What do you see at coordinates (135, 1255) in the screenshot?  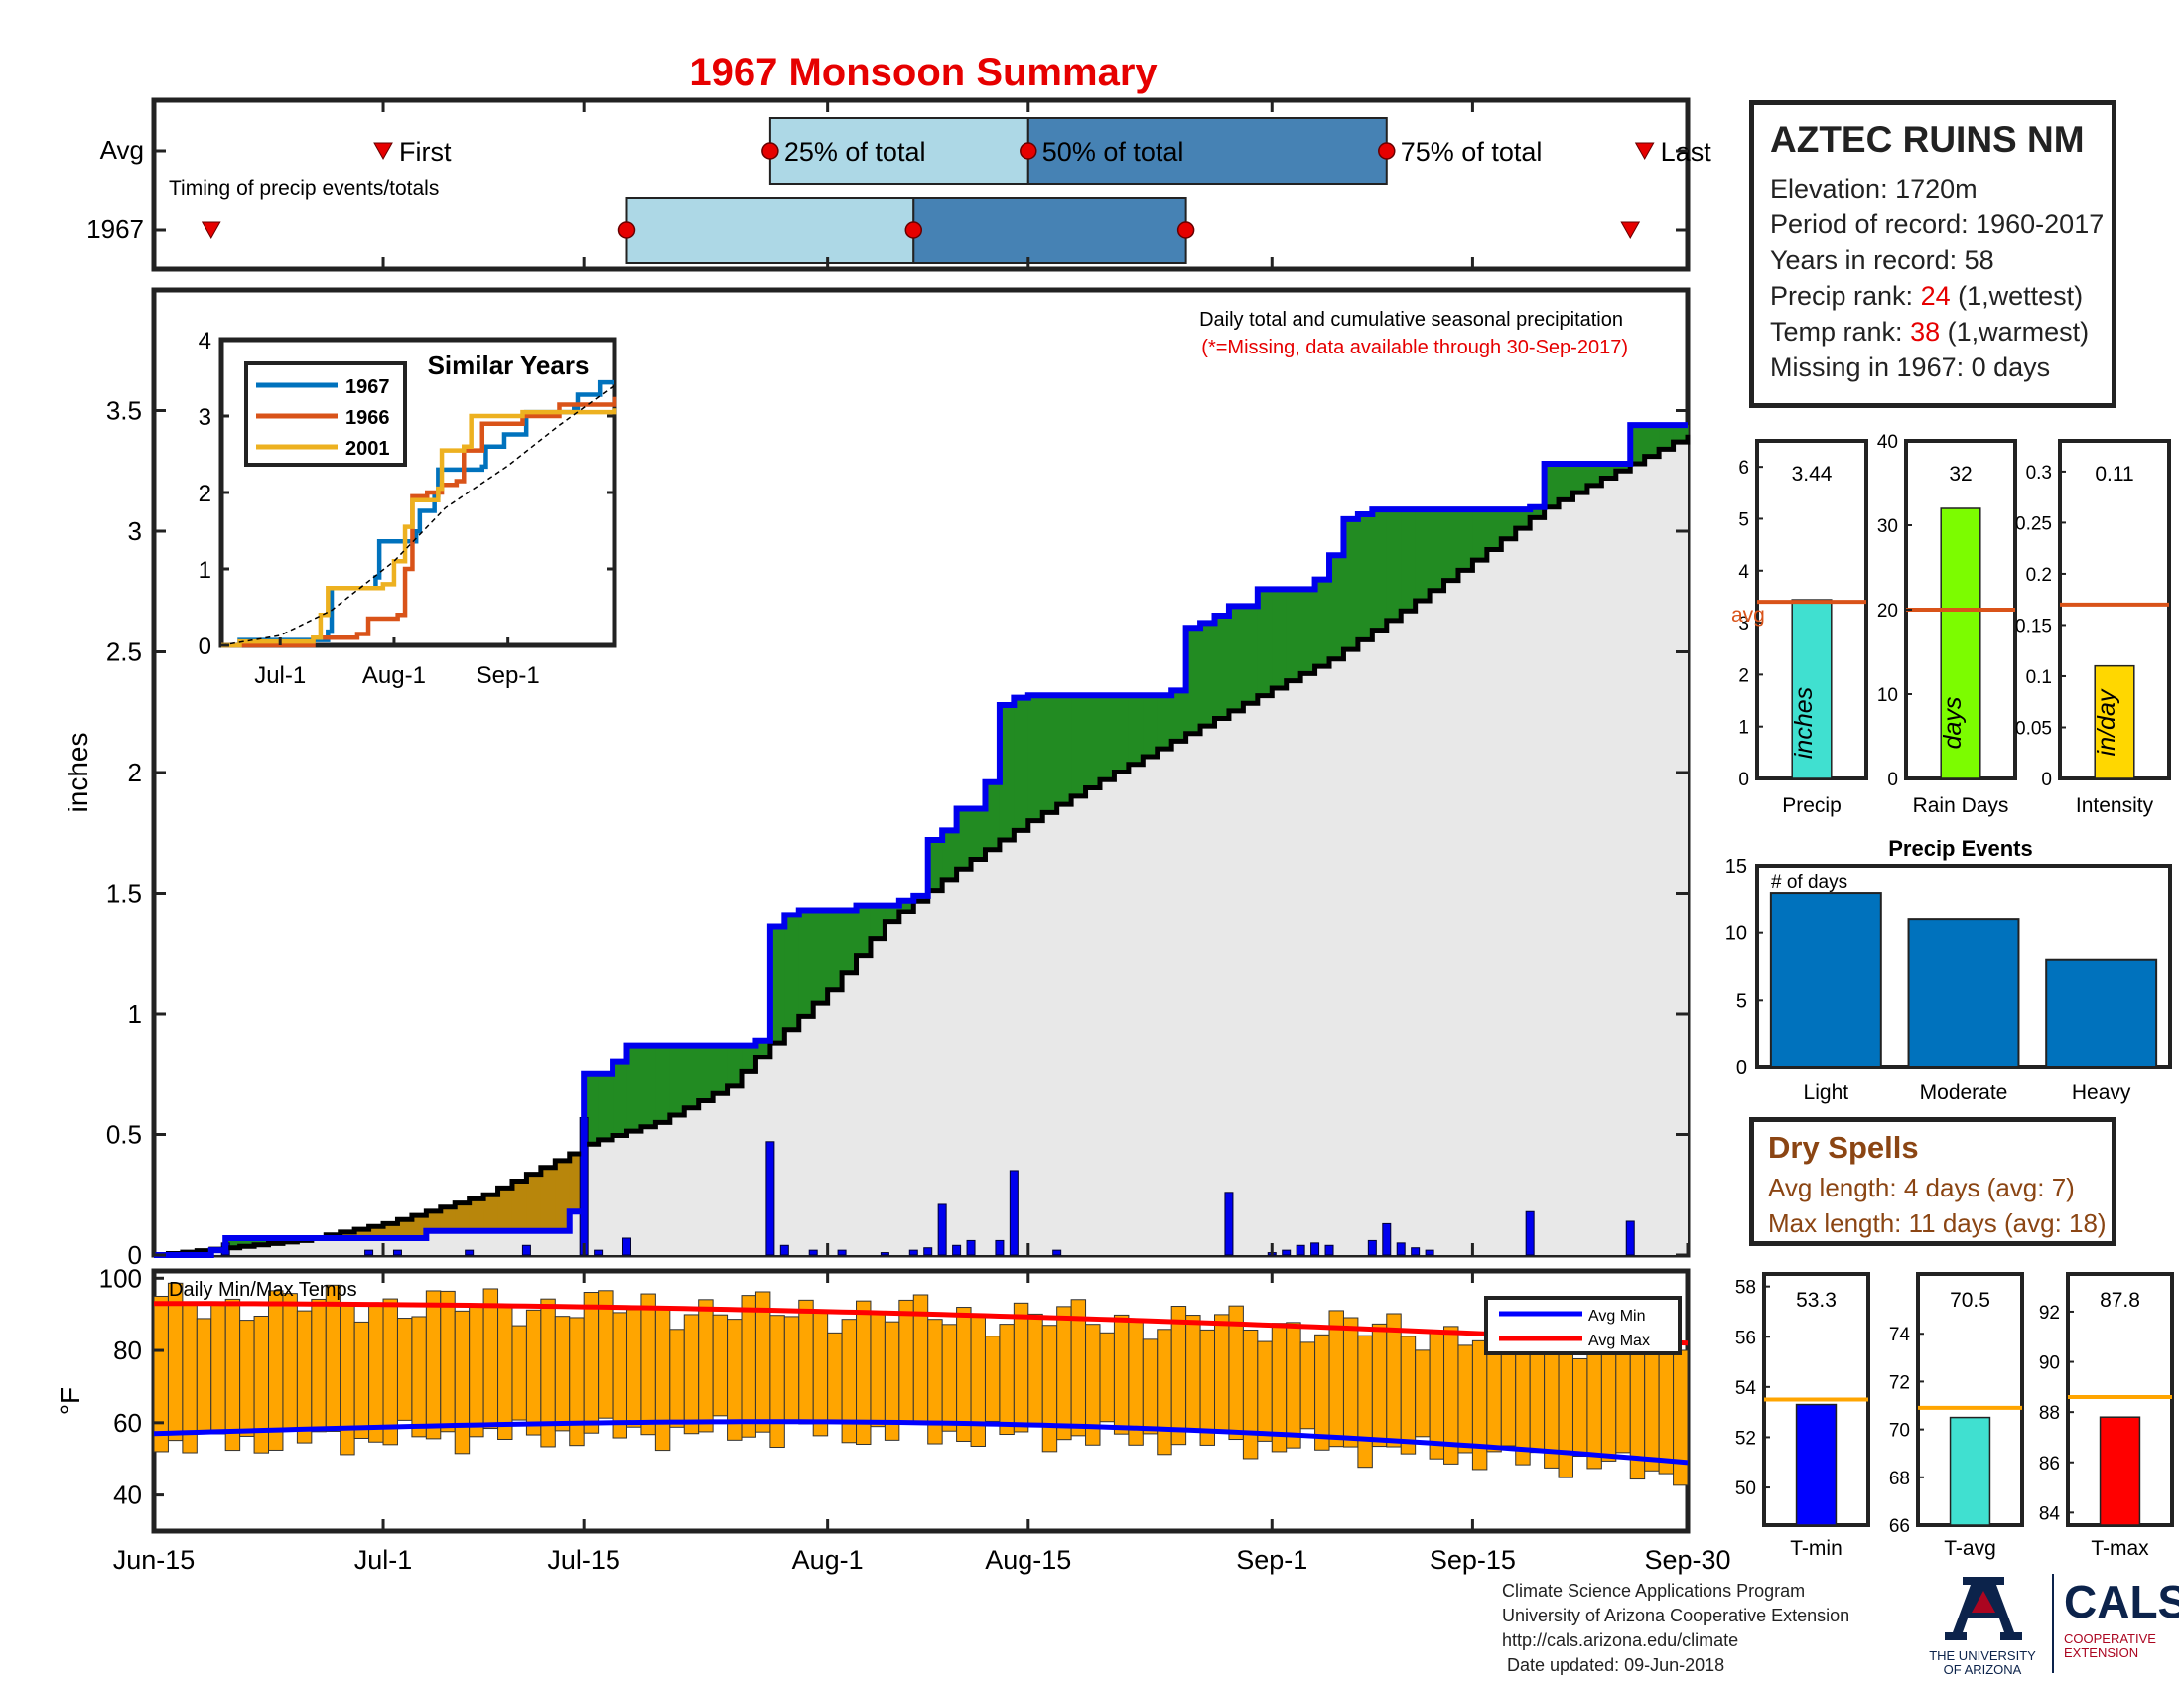 I see `y-tick-label: 0` at bounding box center [135, 1255].